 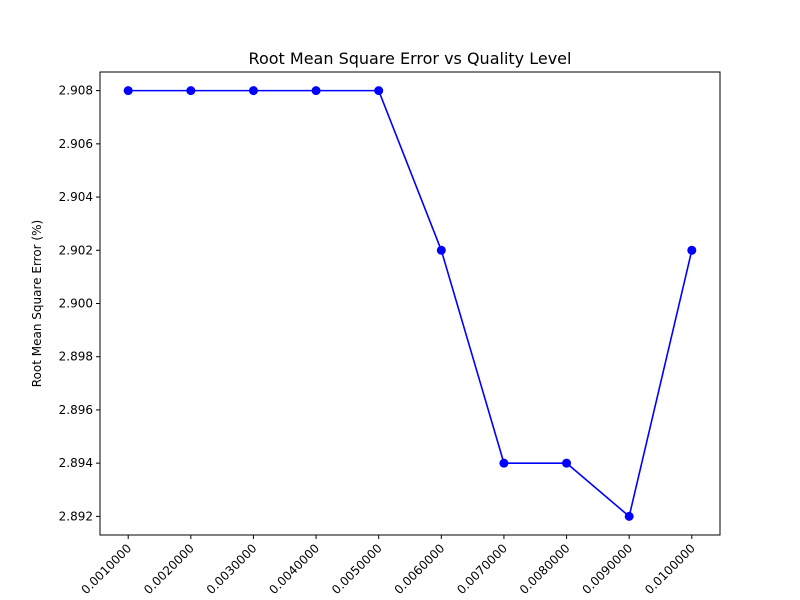 I want to click on x-tick-label: 0.0030000, so click(x=232, y=569).